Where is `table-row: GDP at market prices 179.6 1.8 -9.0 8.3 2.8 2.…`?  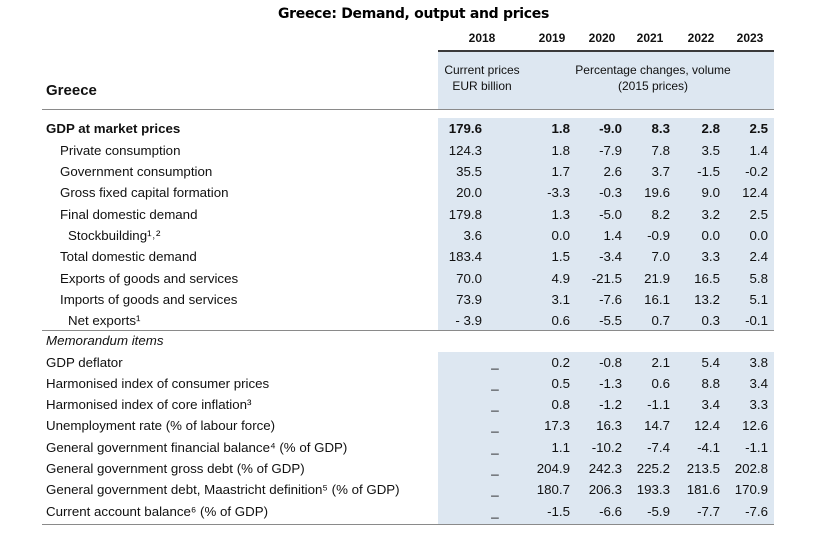 table-row: GDP at market prices 179.6 1.8 -9.0 8.3 2.8 2.… is located at coordinates (413, 128).